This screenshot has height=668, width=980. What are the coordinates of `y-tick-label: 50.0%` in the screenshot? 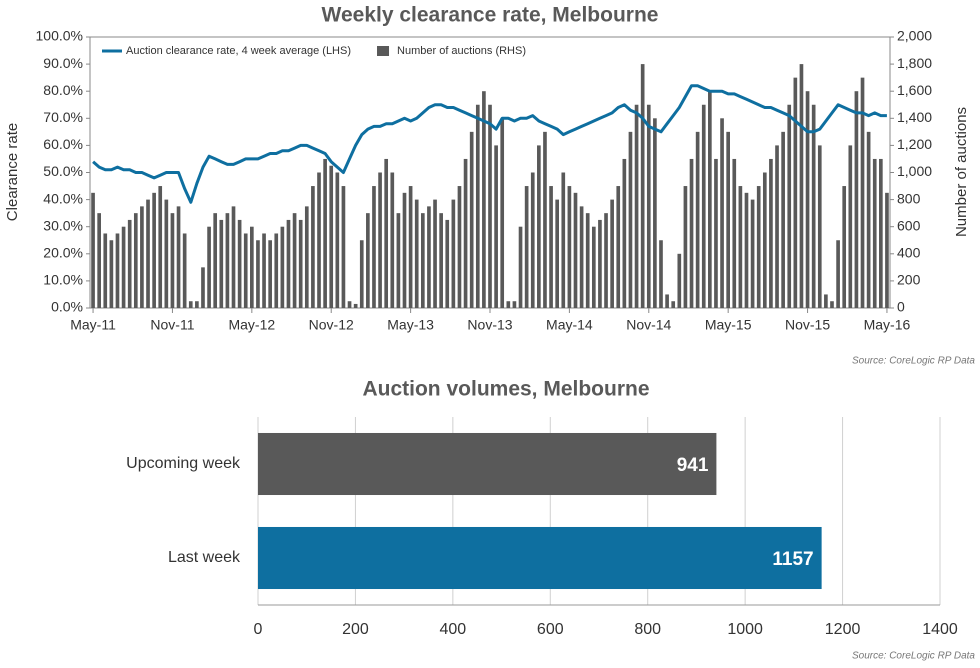 It's located at (63, 171).